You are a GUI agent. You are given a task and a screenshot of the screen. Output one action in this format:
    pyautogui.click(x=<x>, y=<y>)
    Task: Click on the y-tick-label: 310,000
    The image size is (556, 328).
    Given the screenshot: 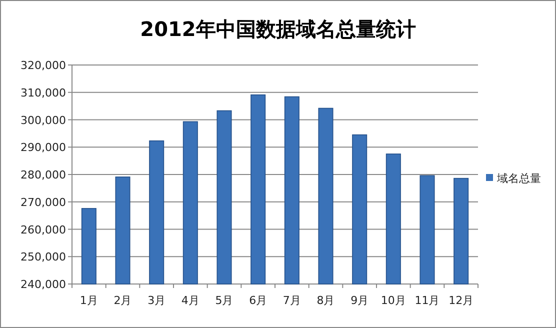 What is the action you would take?
    pyautogui.click(x=43, y=93)
    